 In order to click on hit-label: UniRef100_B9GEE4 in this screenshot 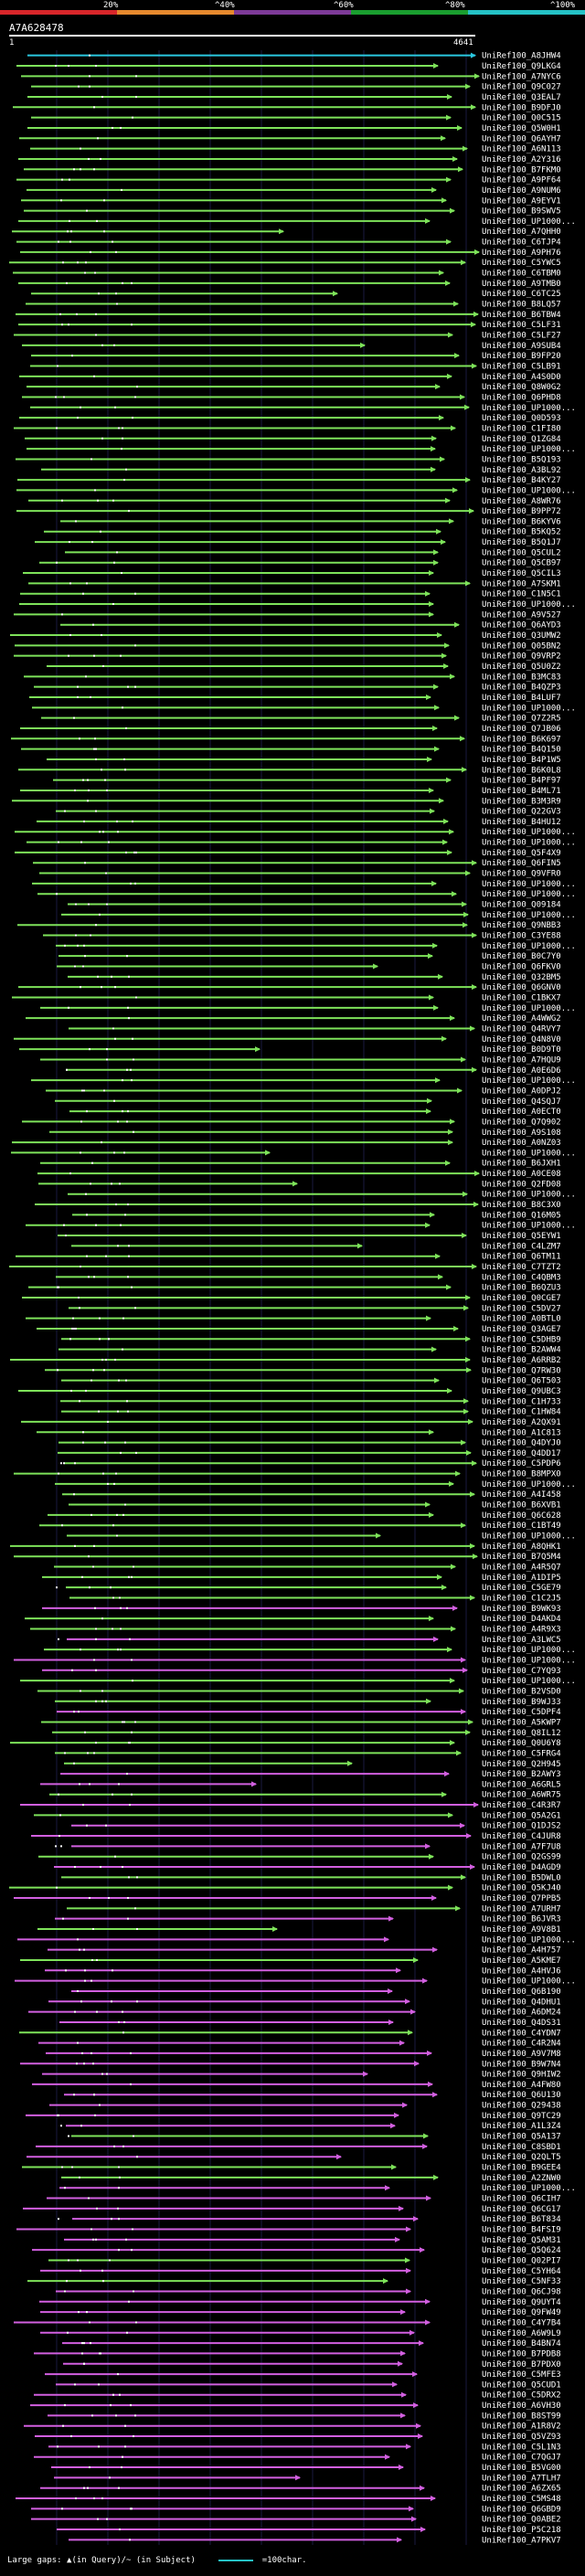, I will do `click(521, 2168)`.